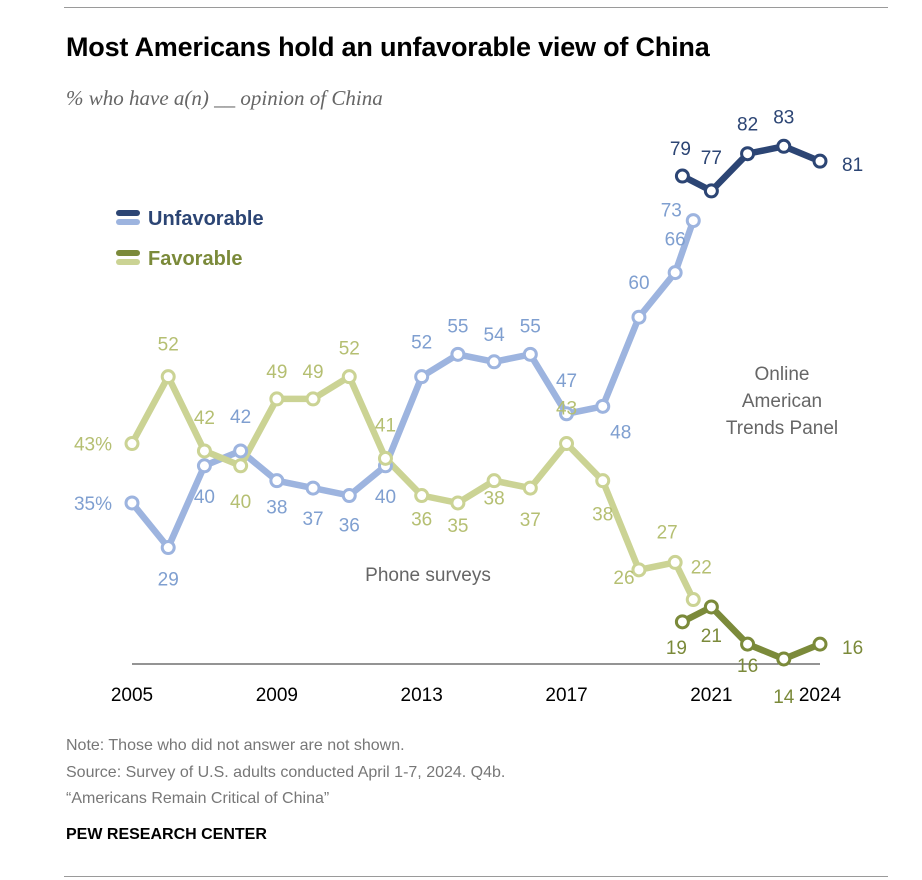 The width and height of the screenshot is (922, 880). Describe the element at coordinates (93, 504) in the screenshot. I see `data-label: 35%` at that location.